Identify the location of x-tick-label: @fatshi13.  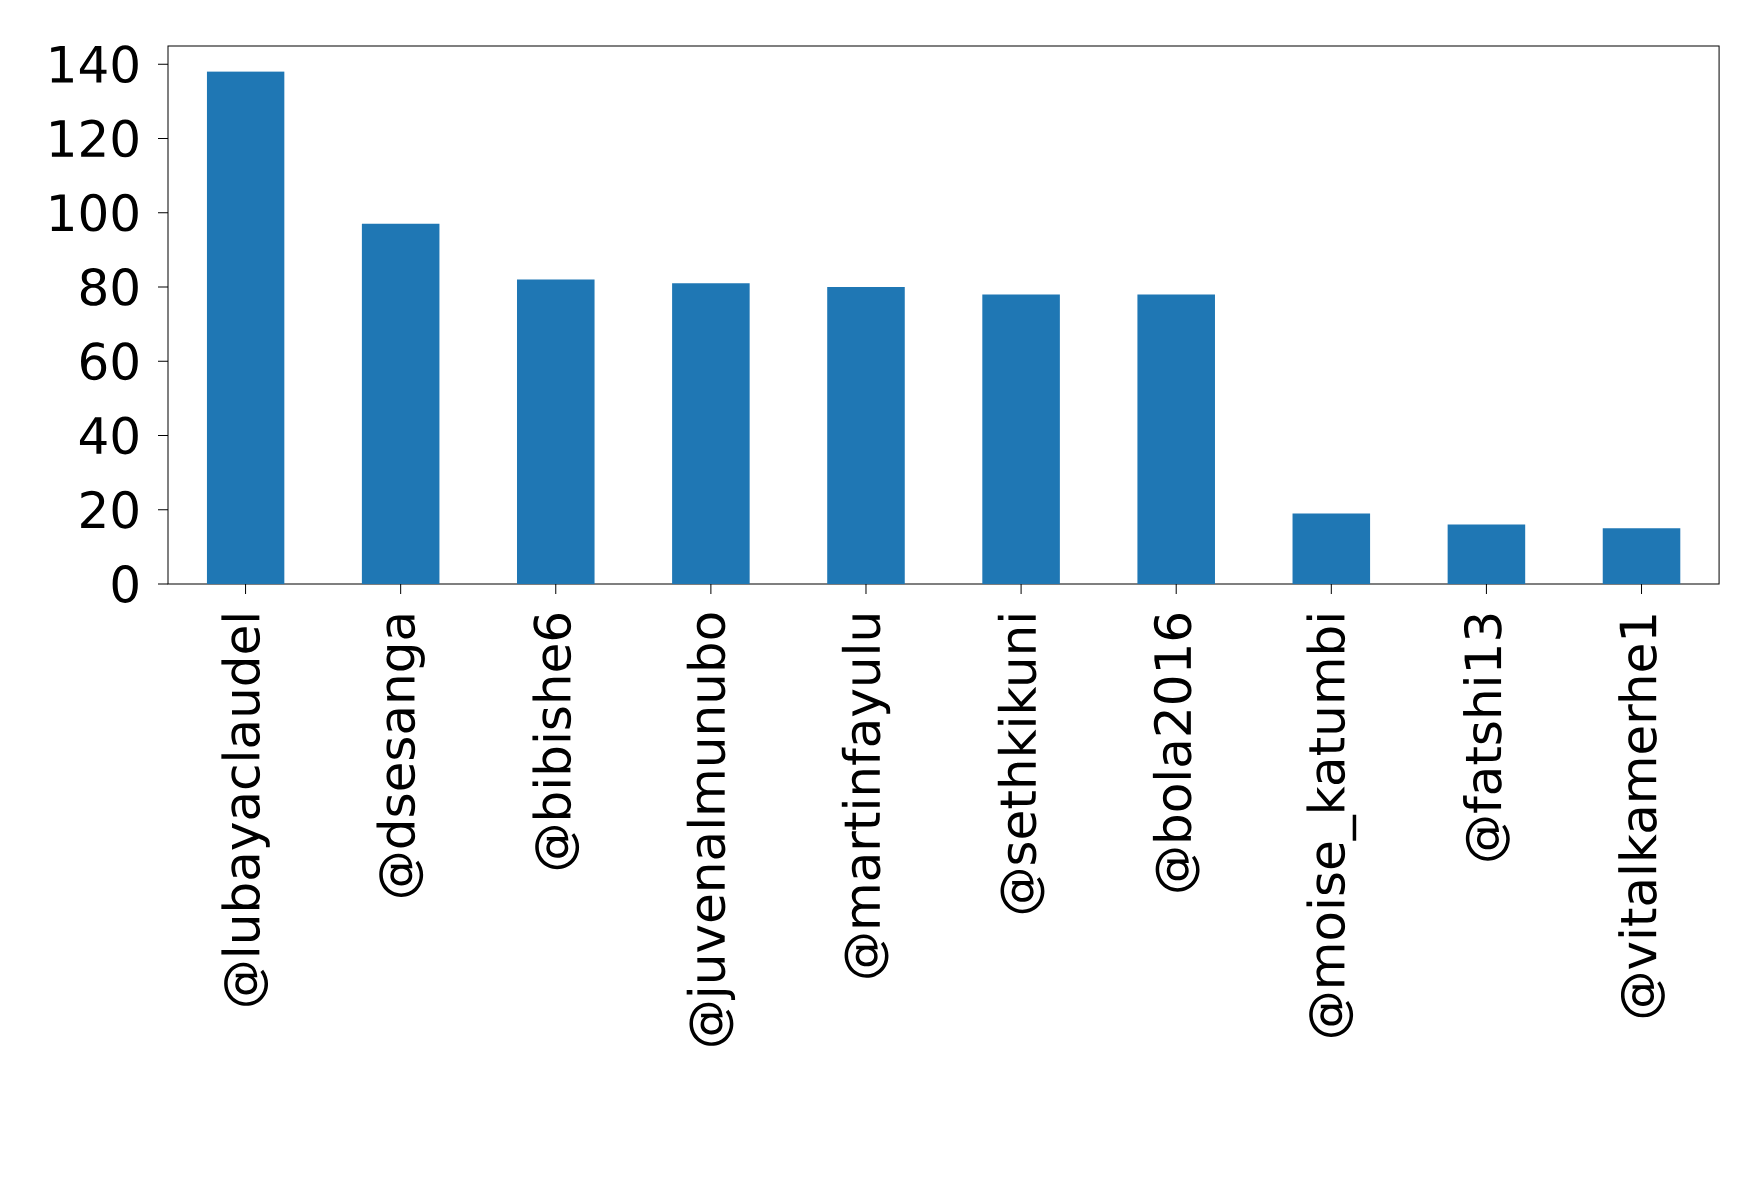
(1486, 737).